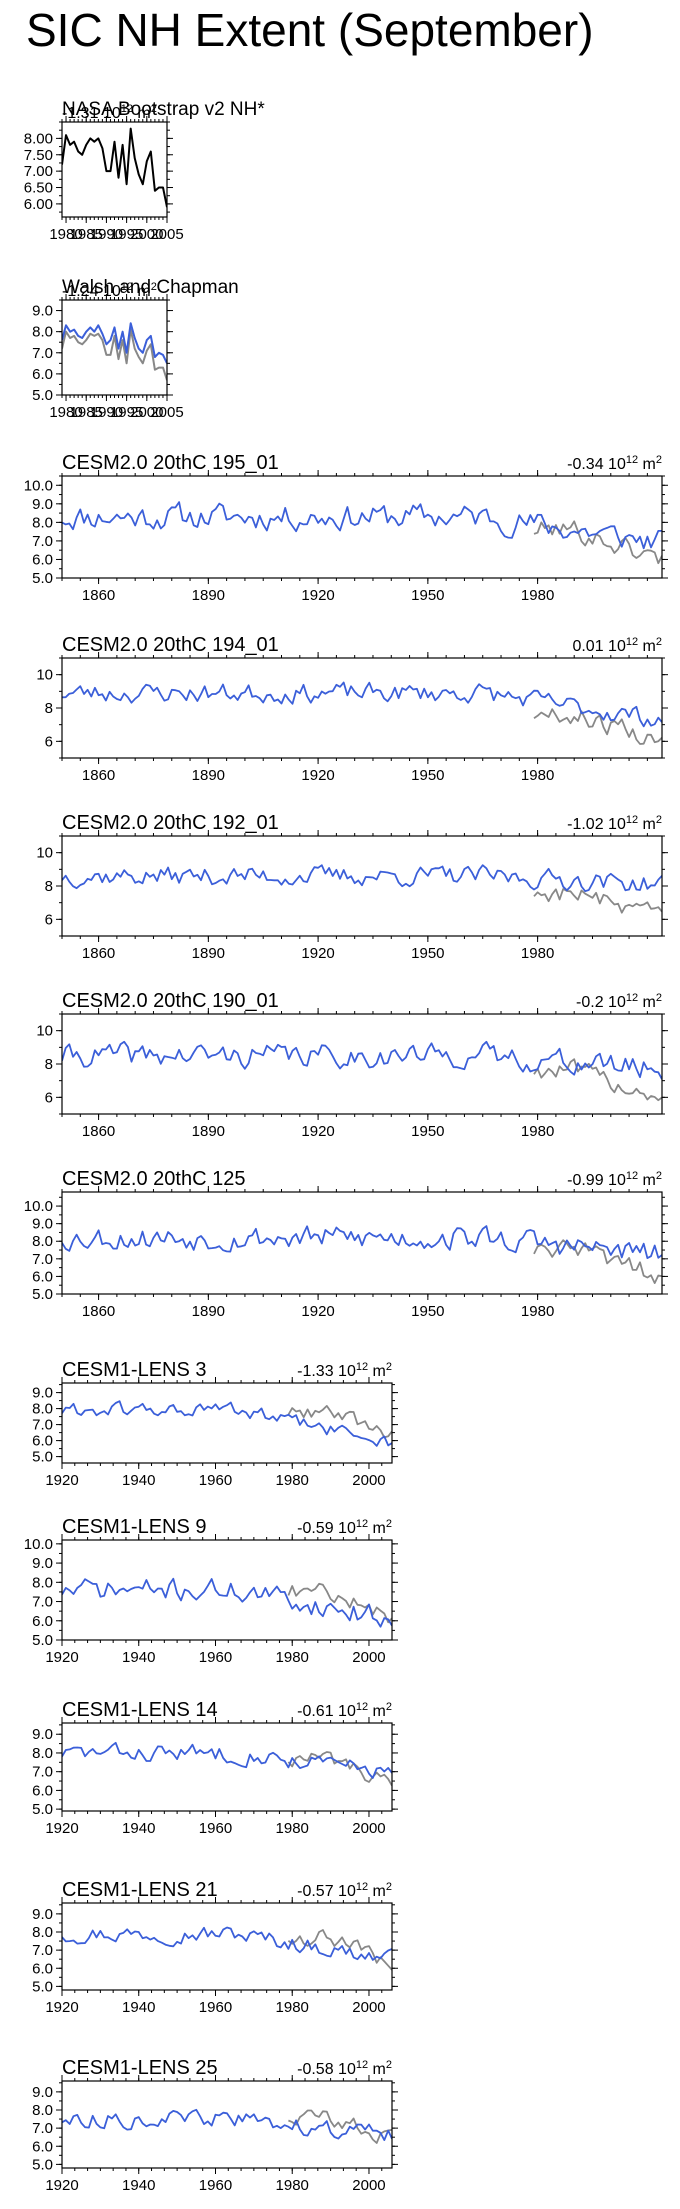 This screenshot has width=680, height=2209. What do you see at coordinates (170, 1001) in the screenshot?
I see `panel-title: CESM2.0 20thC 190_01` at bounding box center [170, 1001].